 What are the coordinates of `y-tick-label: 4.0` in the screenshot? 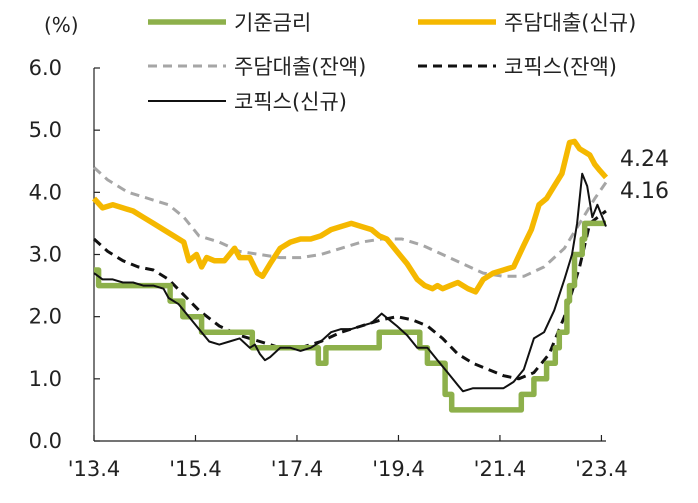 It's located at (45, 192).